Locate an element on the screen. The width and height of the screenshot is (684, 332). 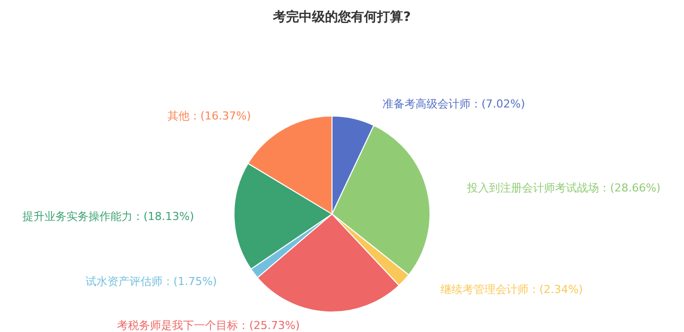
slice-label: 投入到注册会计师考试战场：(28.66%) is located at coordinates (563, 188).